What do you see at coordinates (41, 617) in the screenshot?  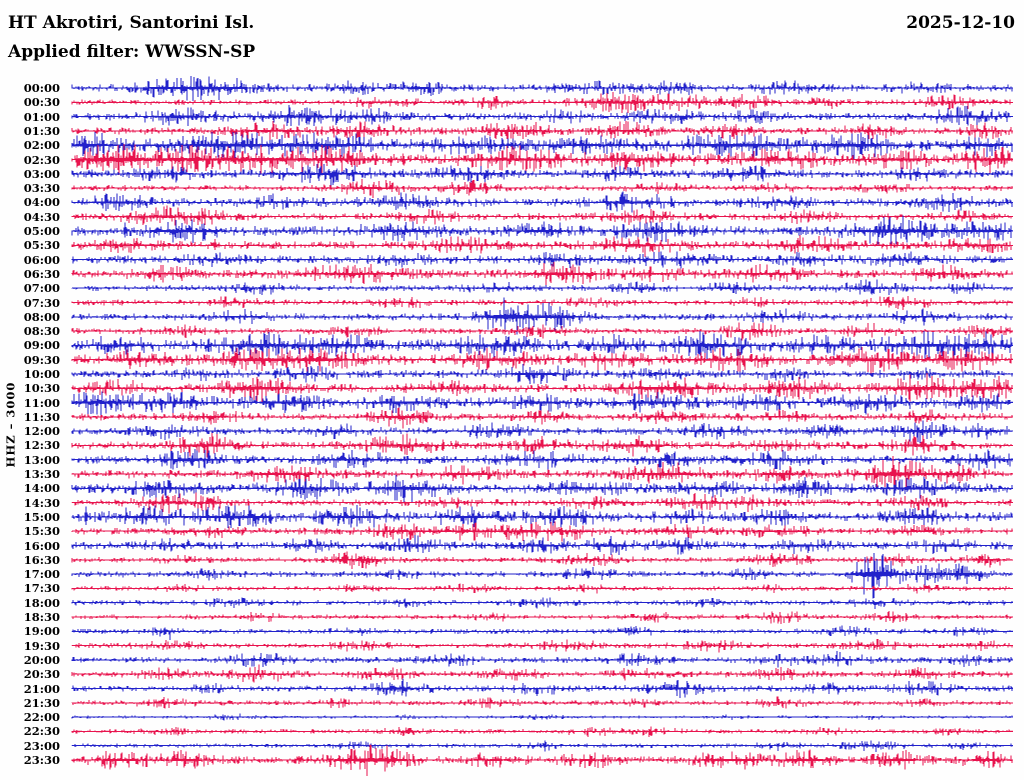 I see `time-label: 18:30` at bounding box center [41, 617].